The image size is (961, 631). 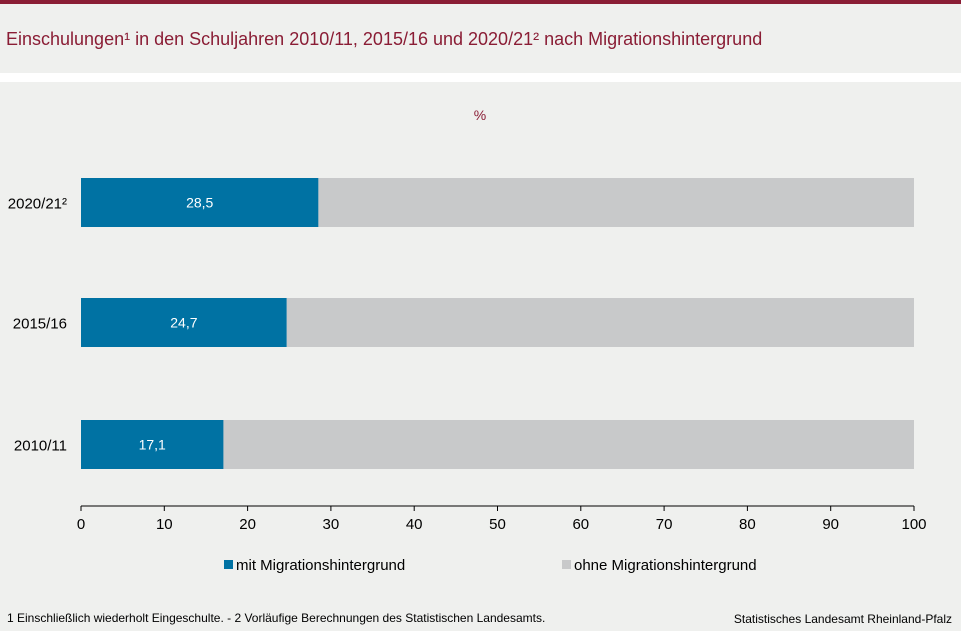 I want to click on legend-label-mit: mit Migrationshintergrund, so click(x=320, y=565).